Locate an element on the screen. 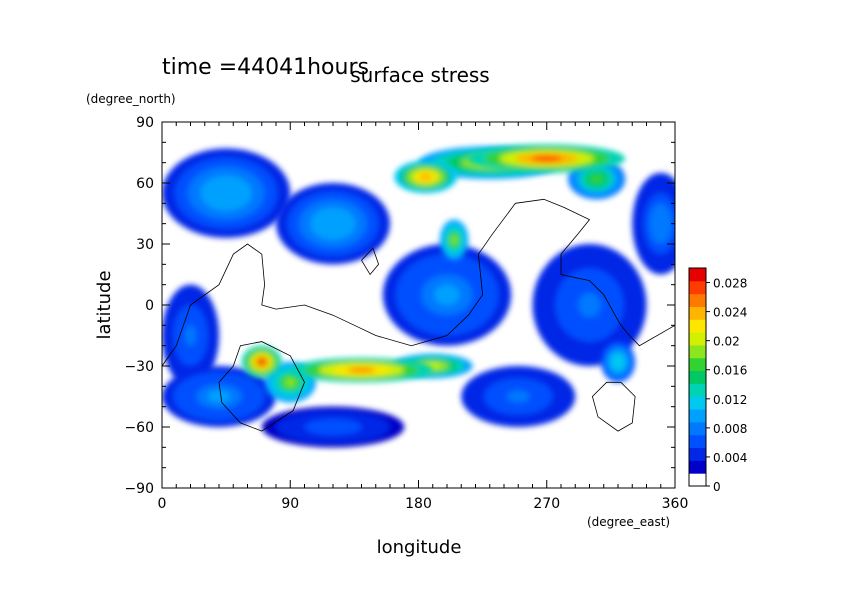 This screenshot has height=595, width=842. x-units-label: (degree_east) is located at coordinates (628, 522).